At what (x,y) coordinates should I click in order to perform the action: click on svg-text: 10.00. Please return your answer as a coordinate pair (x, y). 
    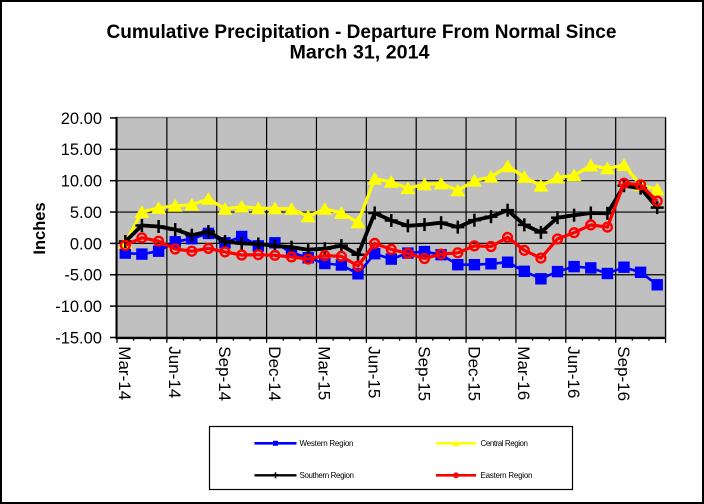
    Looking at the image, I should click on (81, 182).